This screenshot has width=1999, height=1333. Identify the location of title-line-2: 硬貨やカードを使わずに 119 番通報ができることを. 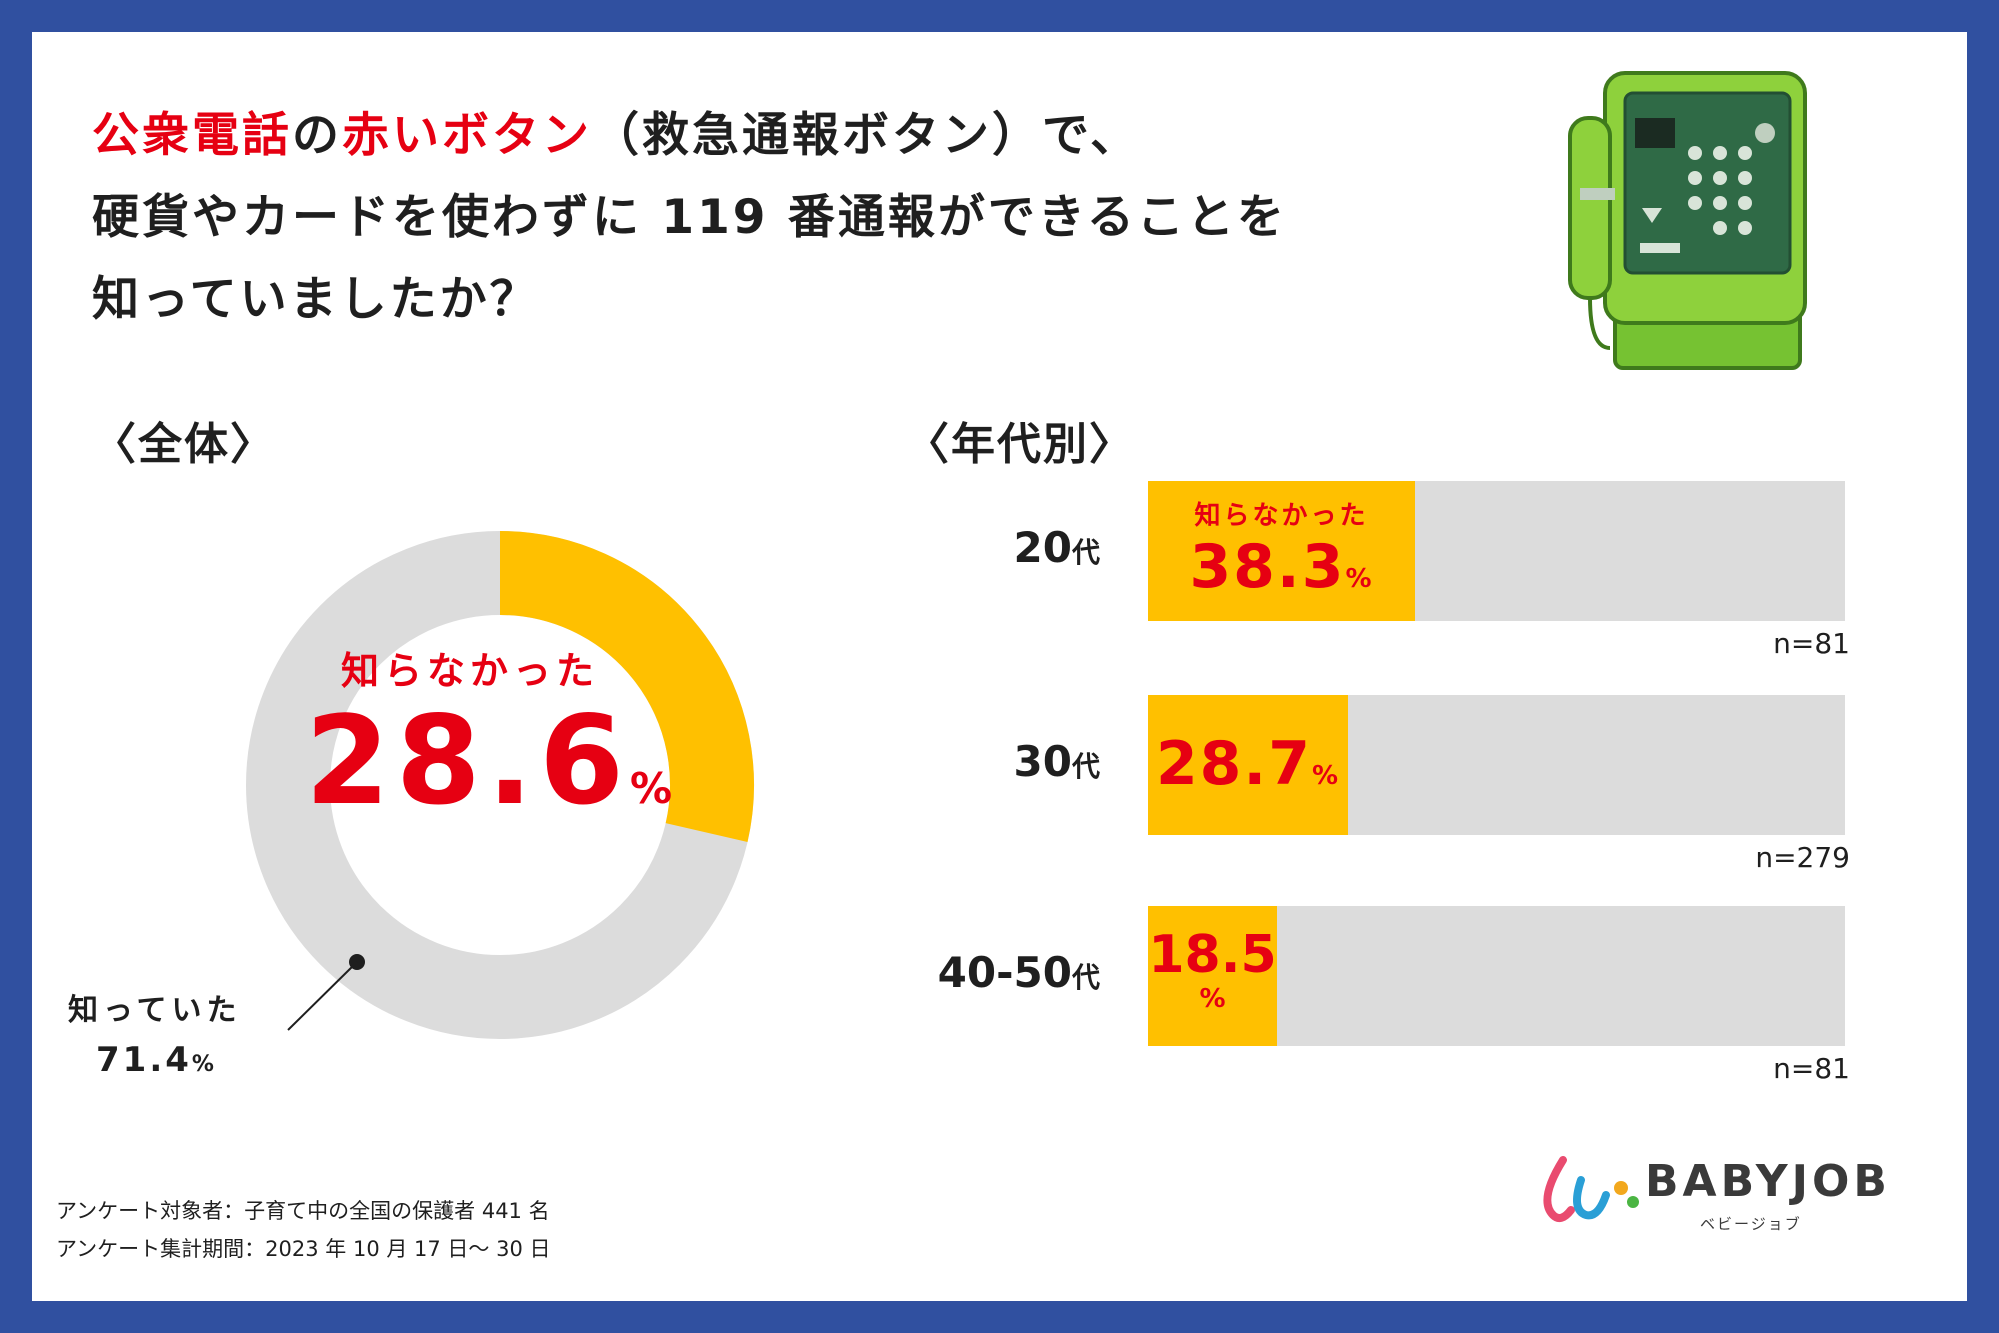
(689, 217).